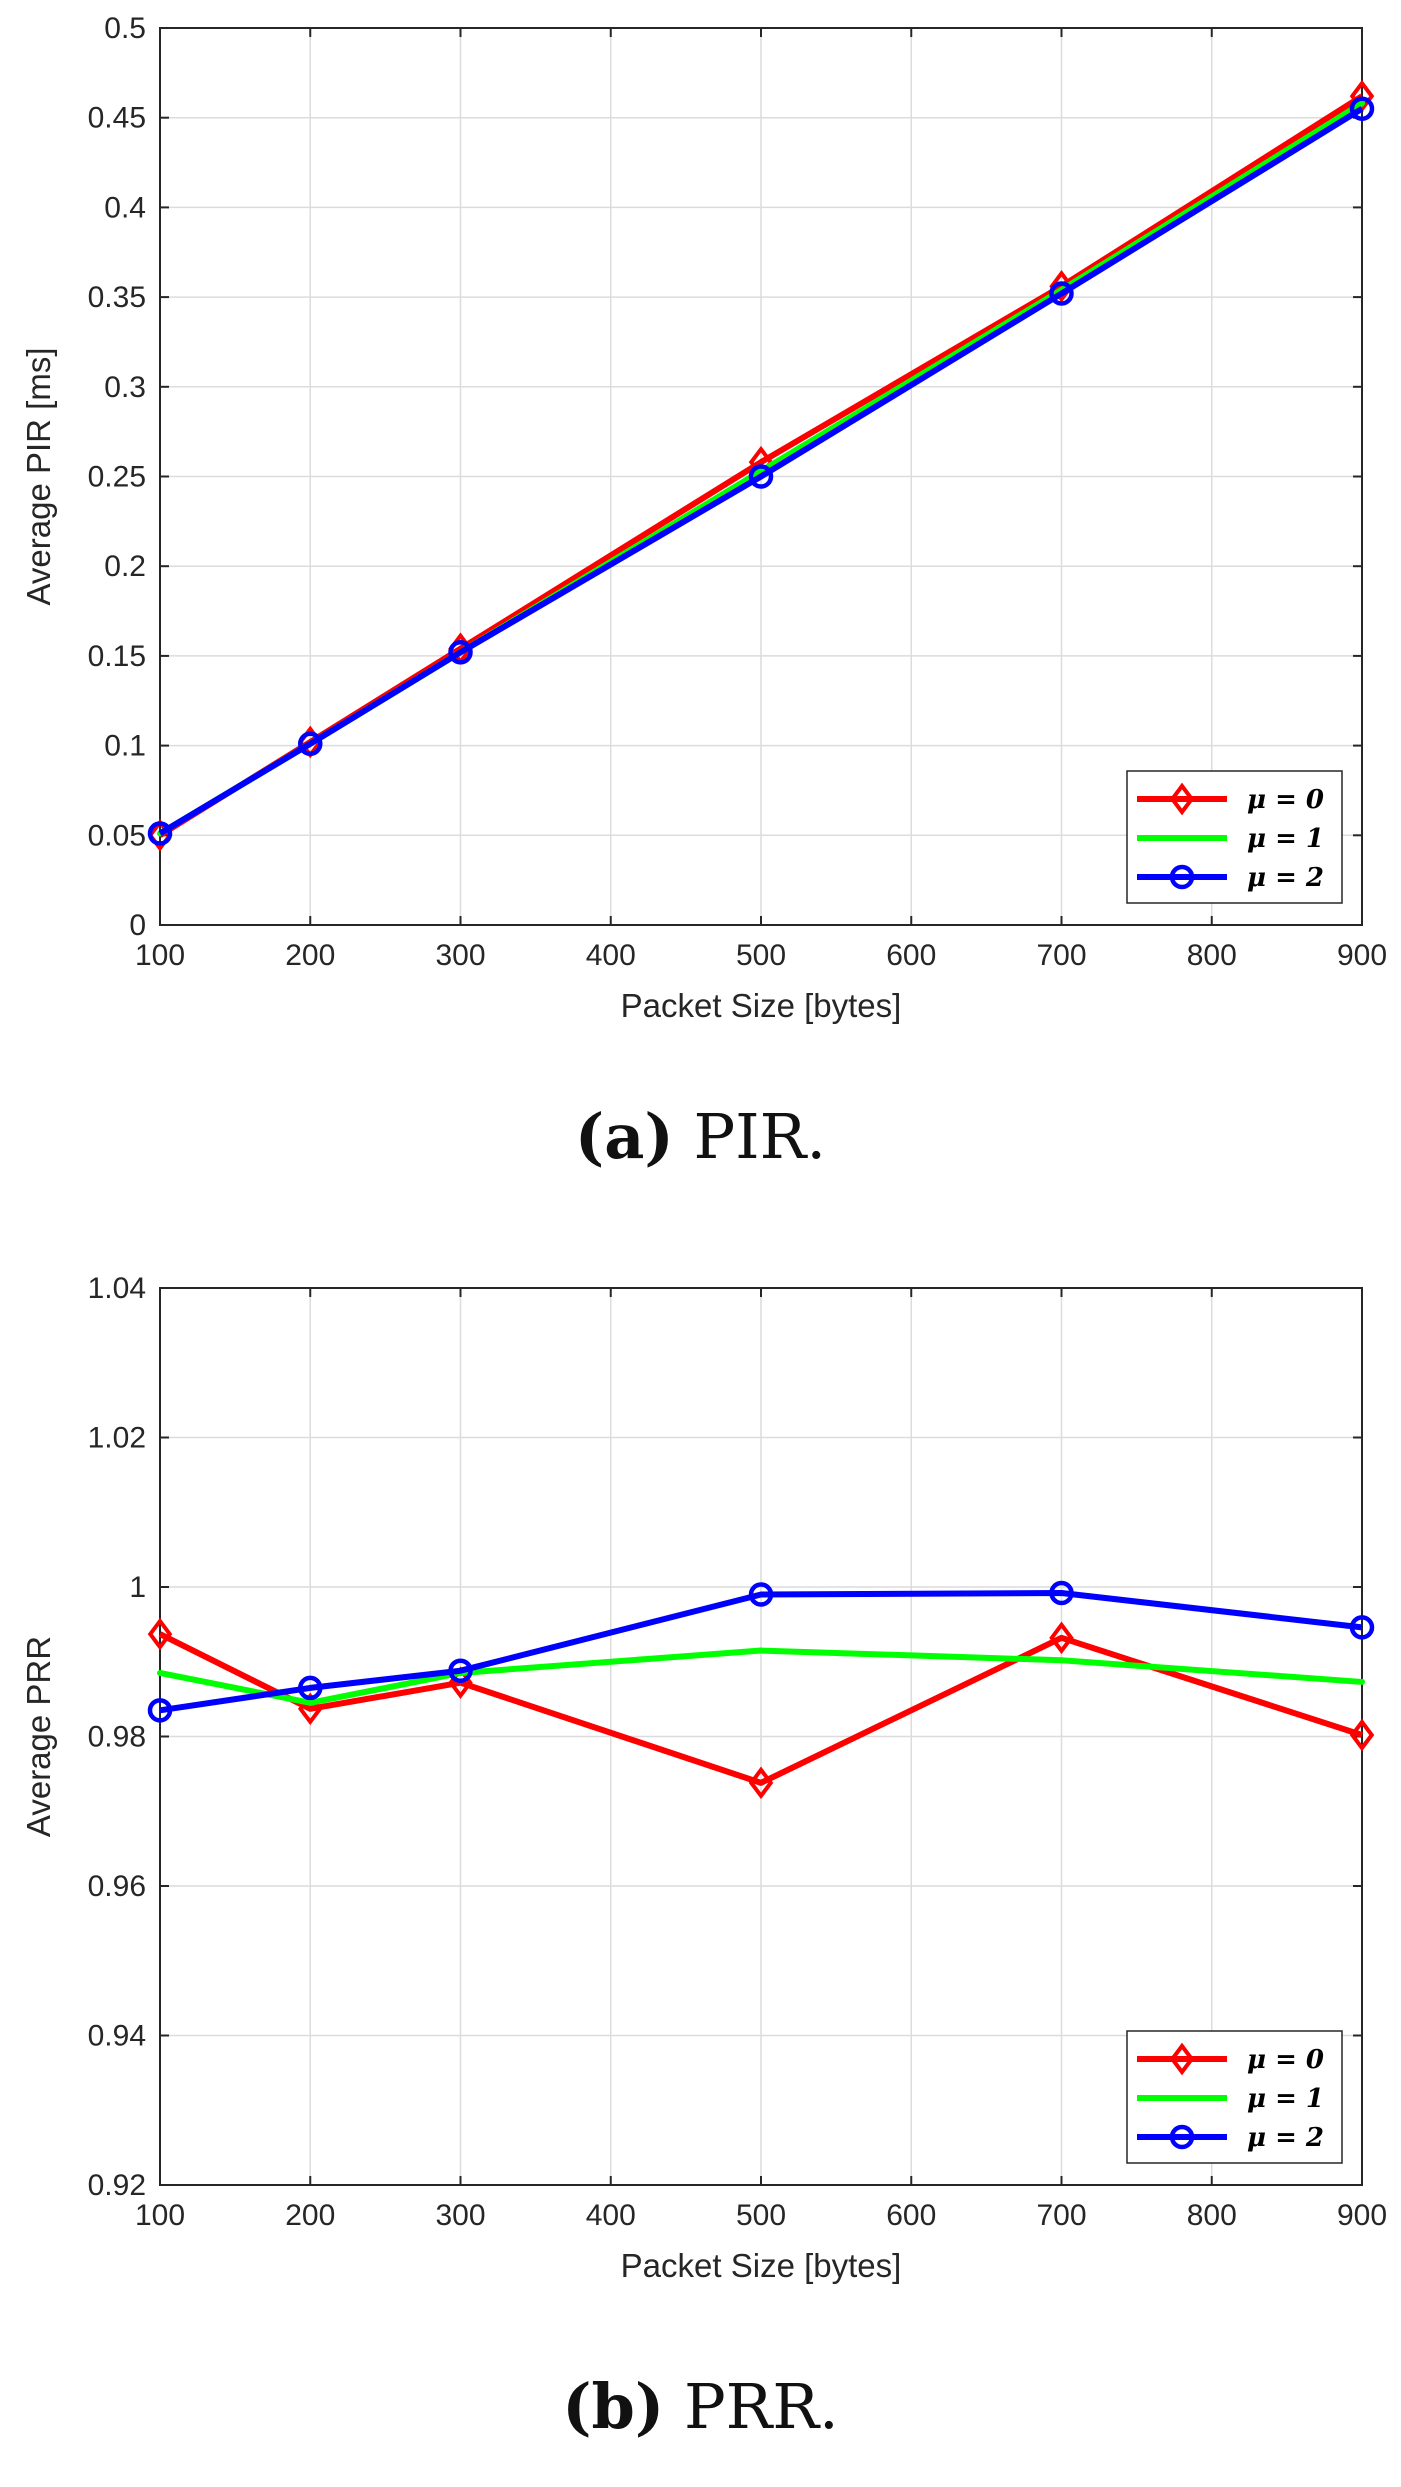 The width and height of the screenshot is (1401, 2487). I want to click on y-tick-label: 0.05, so click(117, 835).